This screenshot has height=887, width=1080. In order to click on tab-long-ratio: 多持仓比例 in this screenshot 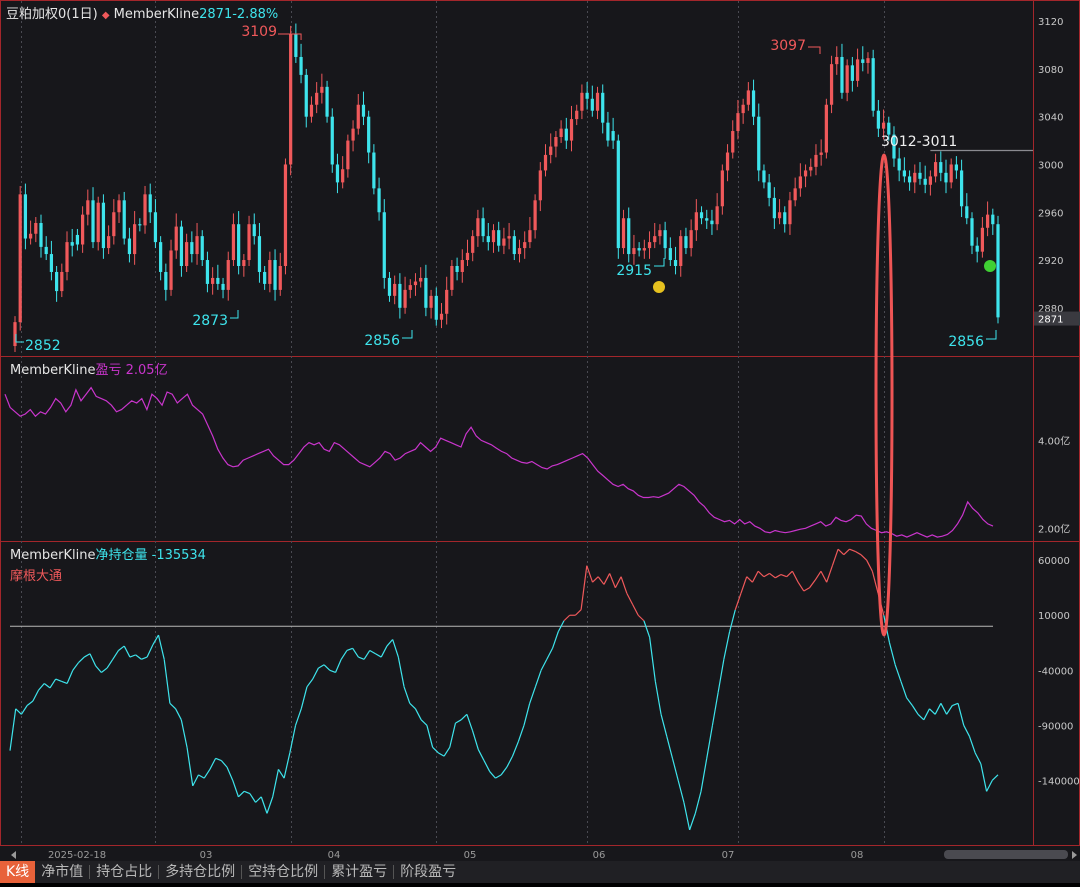, I will do `click(200, 872)`.